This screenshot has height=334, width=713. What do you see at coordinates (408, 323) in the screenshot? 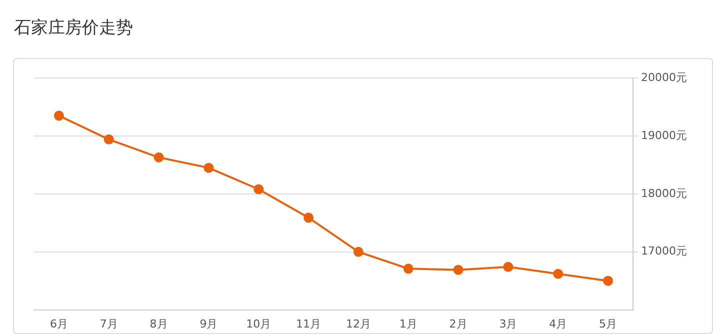
I see `x-tick-label: 1月` at bounding box center [408, 323].